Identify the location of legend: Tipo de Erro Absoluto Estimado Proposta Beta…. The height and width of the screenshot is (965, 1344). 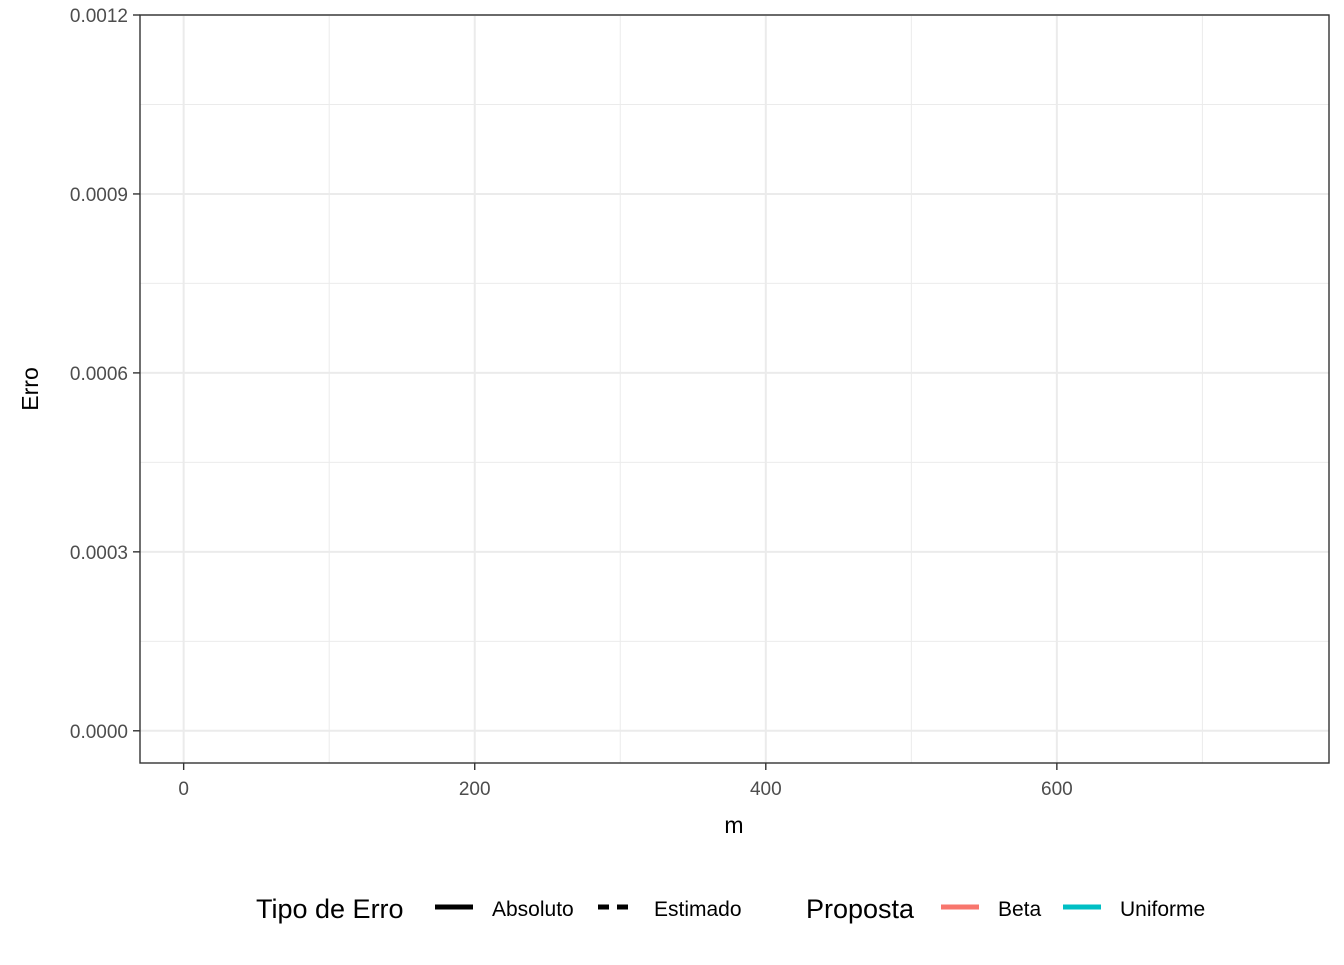
(730, 909).